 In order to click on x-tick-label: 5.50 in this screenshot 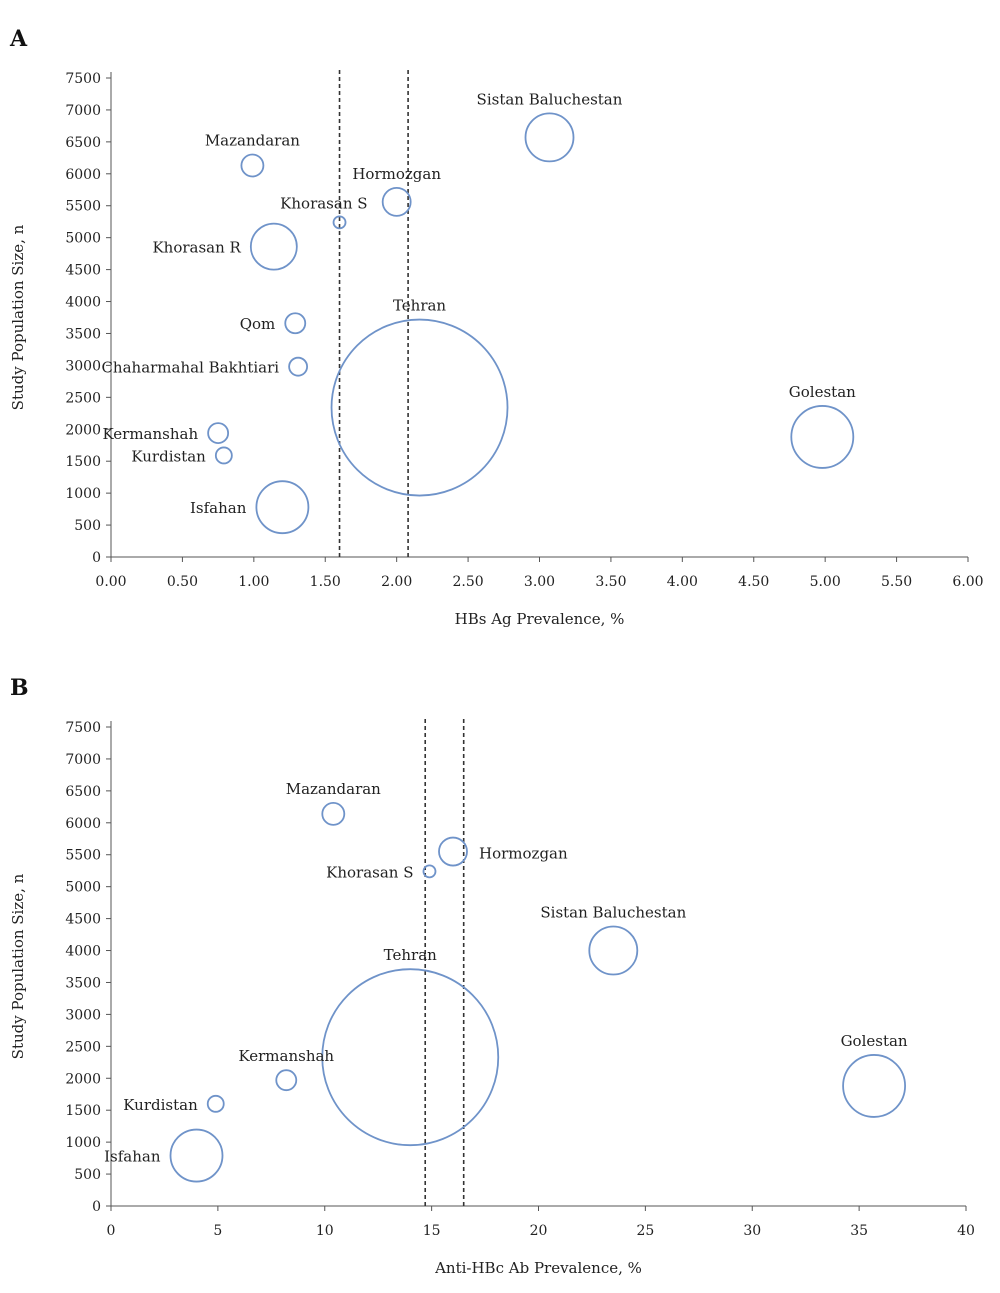, I will do `click(896, 582)`.